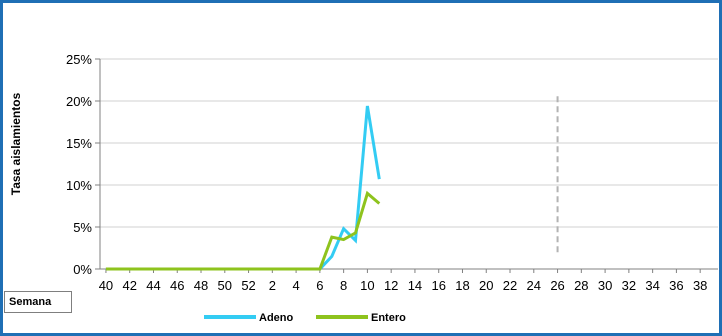 The image size is (722, 336). I want to click on x-tick-label: 6, so click(319, 285).